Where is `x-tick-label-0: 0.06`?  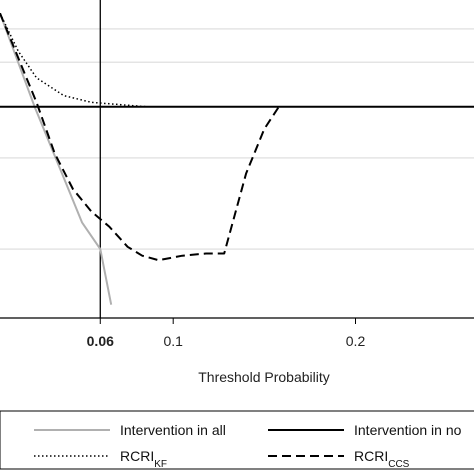 x-tick-label-0: 0.06 is located at coordinates (100, 341).